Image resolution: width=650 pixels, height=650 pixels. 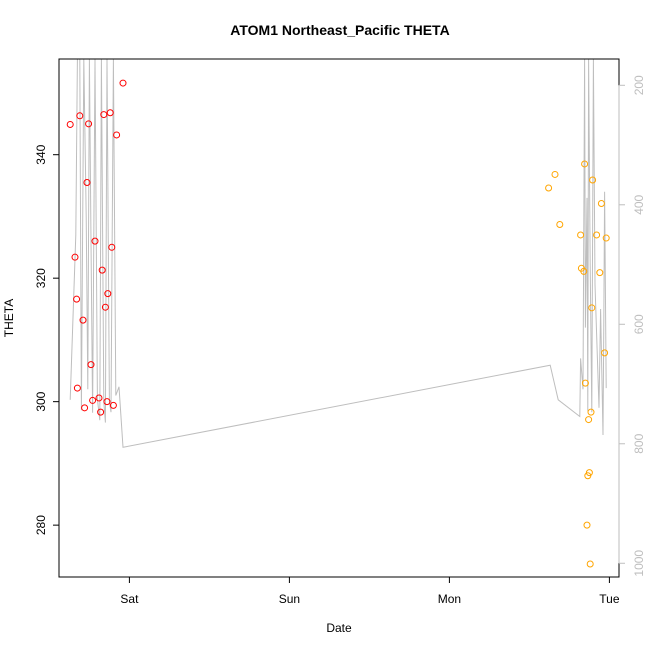 What do you see at coordinates (339, 30) in the screenshot?
I see `chart-title: ATOM1 Northeast_Pacific THETA` at bounding box center [339, 30].